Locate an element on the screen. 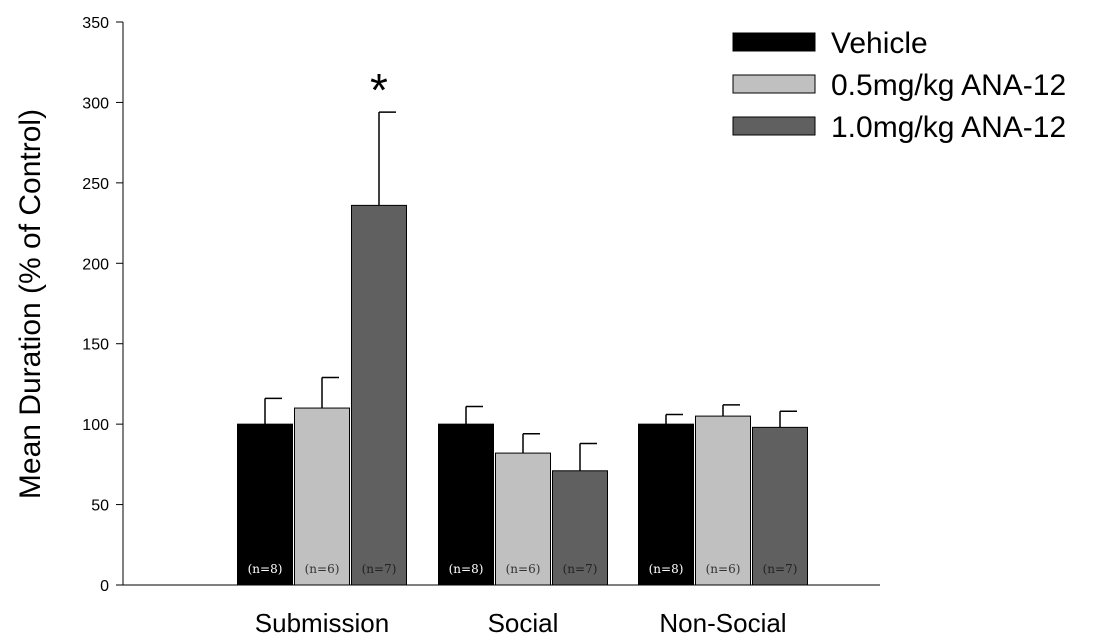 This screenshot has height=640, width=1120. legend: Vehicle 0.5mg/kg ANA-12 1.0mg/kg ANA-12 is located at coordinates (899, 85).